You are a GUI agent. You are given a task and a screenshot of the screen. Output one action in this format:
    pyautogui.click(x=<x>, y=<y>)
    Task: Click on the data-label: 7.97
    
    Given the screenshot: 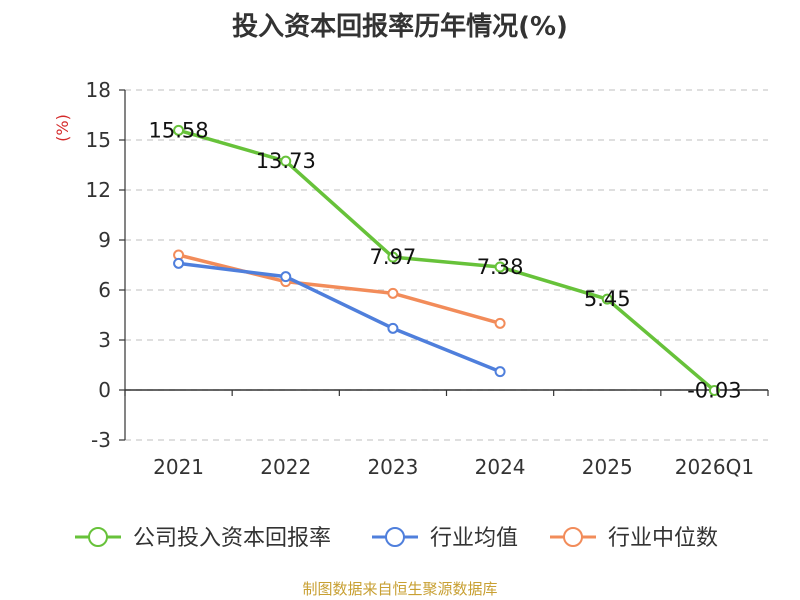 What is the action you would take?
    pyautogui.click(x=393, y=257)
    